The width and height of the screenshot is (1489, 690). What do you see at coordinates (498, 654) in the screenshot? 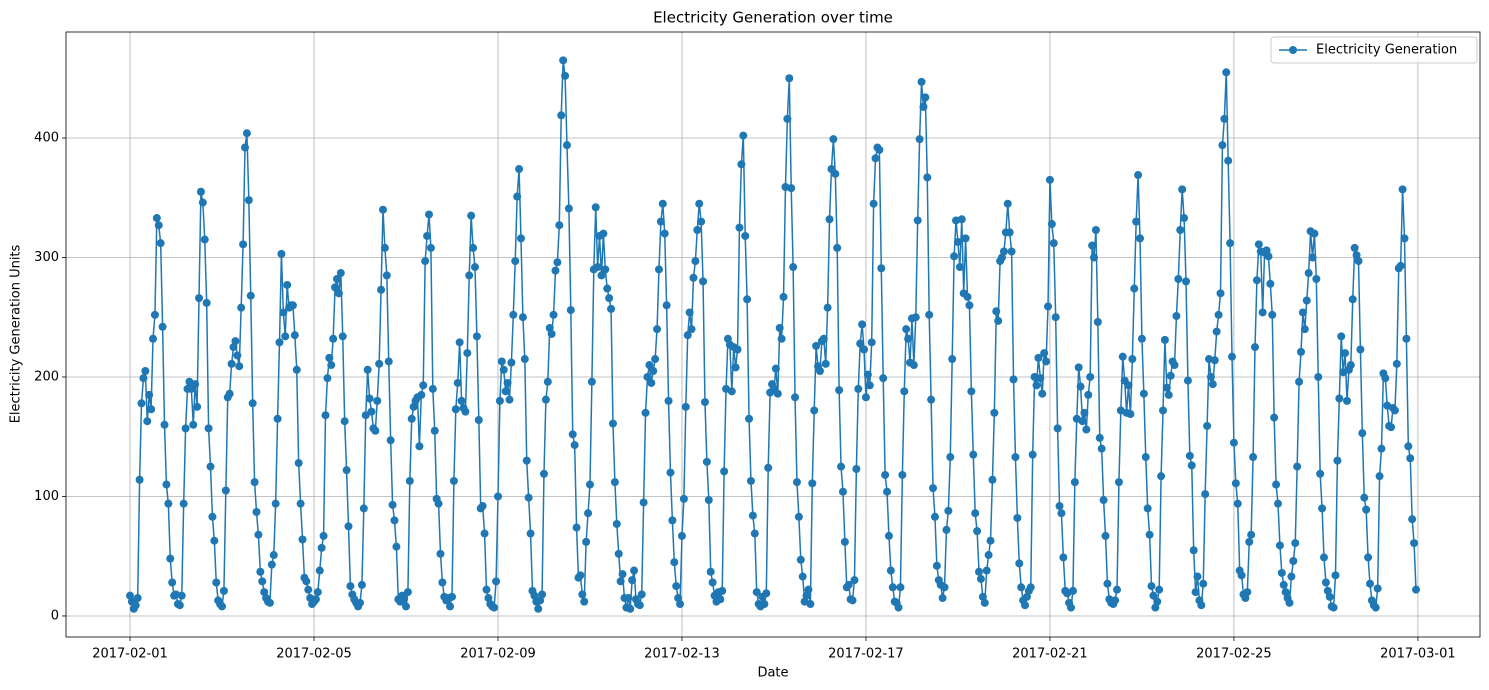
I see `x-tick-label: 2017-02-09` at bounding box center [498, 654].